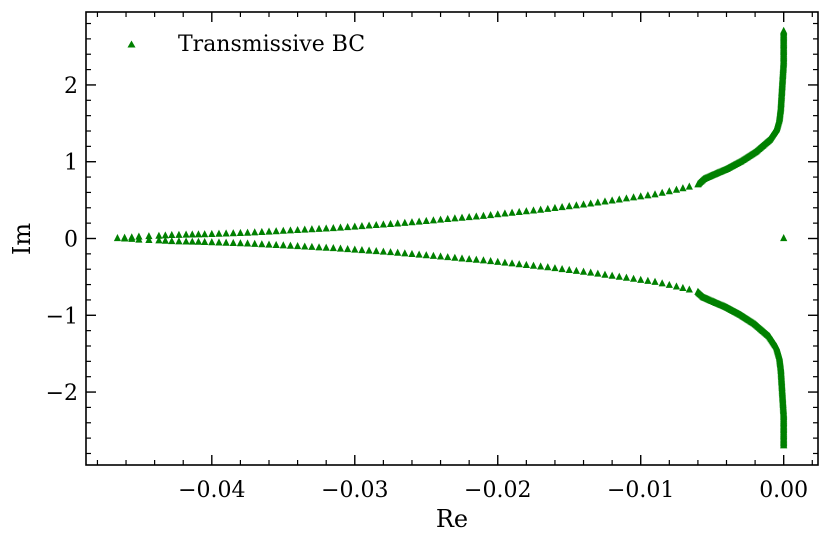 This screenshot has height=543, width=830. I want to click on x-tick-label: −0.01, so click(640, 490).